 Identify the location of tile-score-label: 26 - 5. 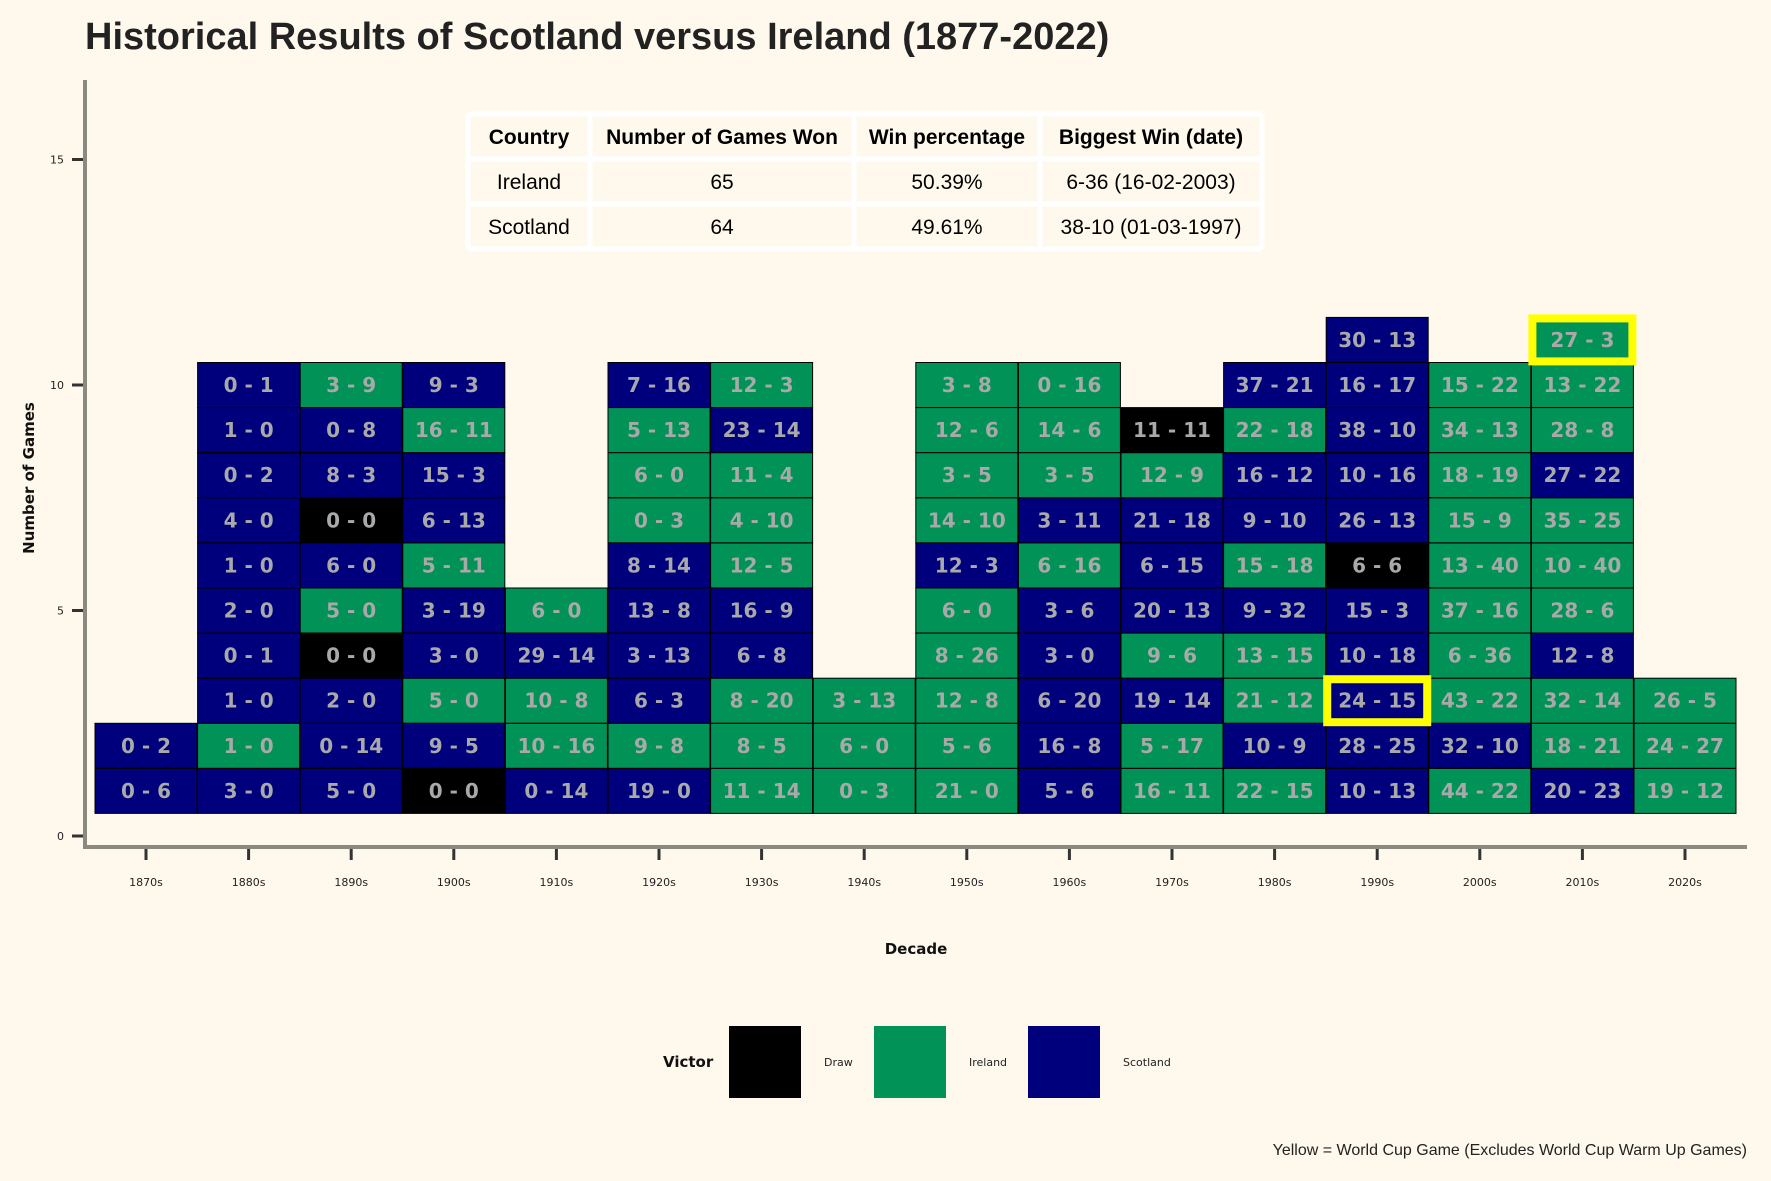
(1685, 701).